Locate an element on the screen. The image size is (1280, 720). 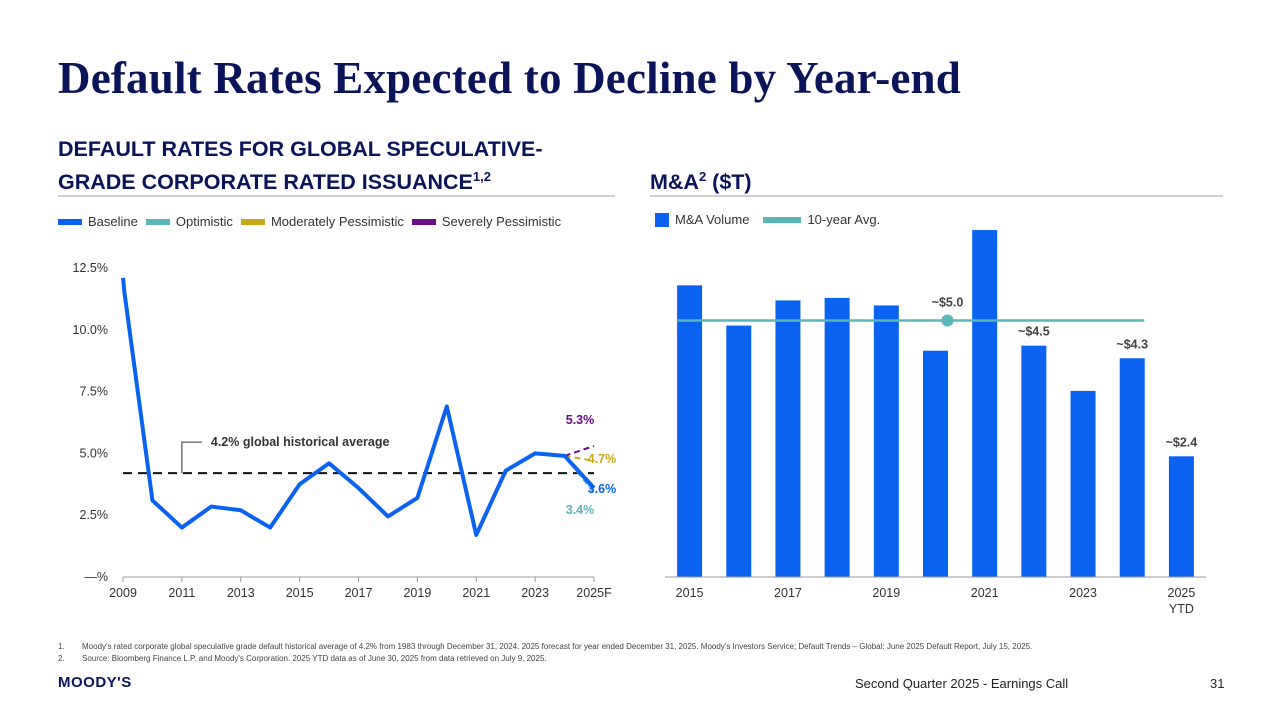
ma-section-title: M&A2 ($T) is located at coordinates (701, 179).